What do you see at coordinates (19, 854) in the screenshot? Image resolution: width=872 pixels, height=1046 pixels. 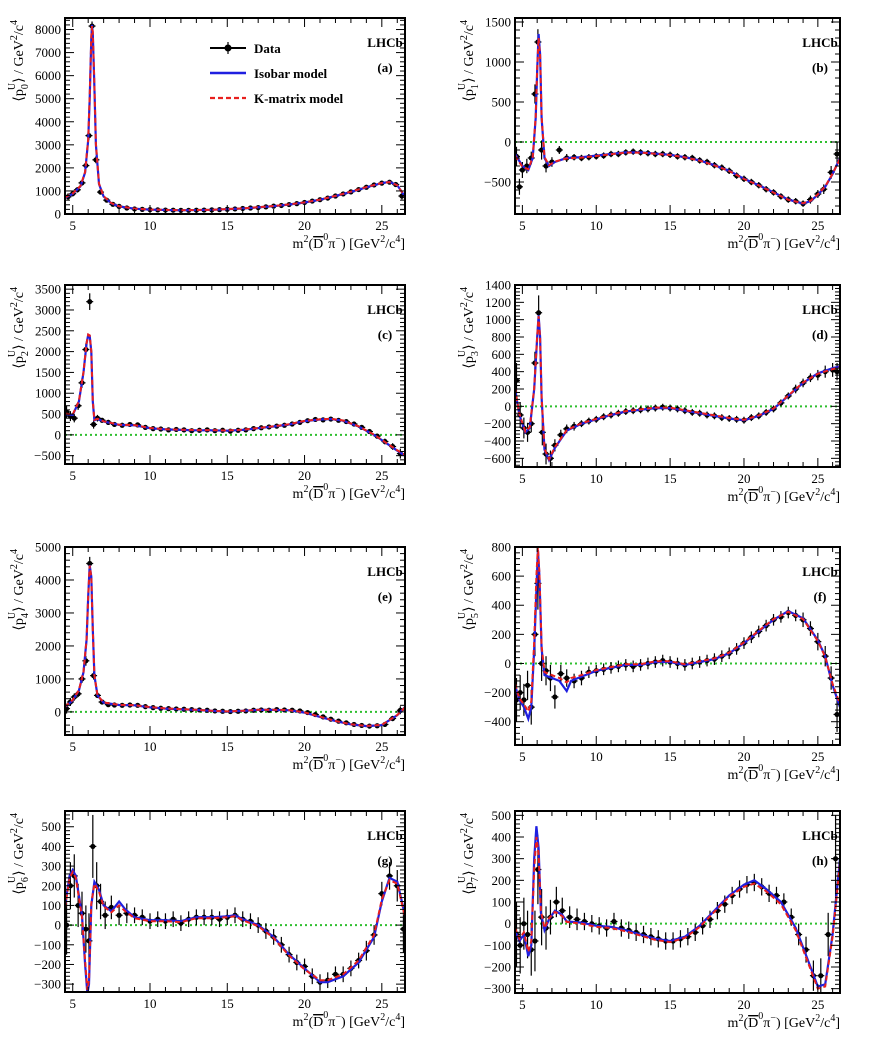 I see `y-axis-title: ⟨p6U⟩ / GeV2/c4` at bounding box center [19, 854].